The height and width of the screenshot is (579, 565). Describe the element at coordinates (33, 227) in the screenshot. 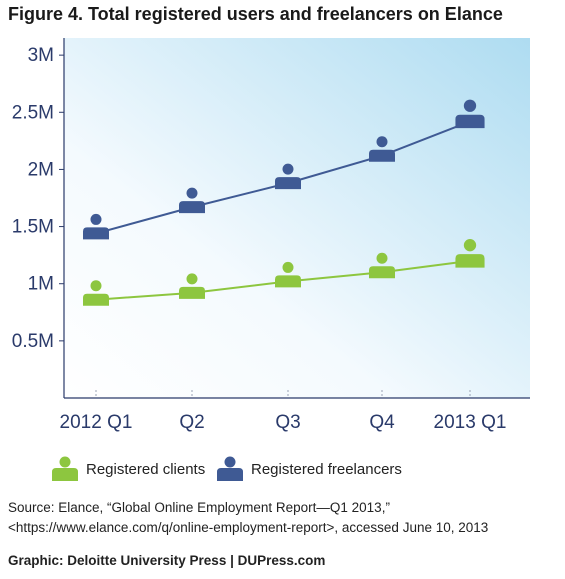

I see `y-tick-label: 1.5M` at that location.